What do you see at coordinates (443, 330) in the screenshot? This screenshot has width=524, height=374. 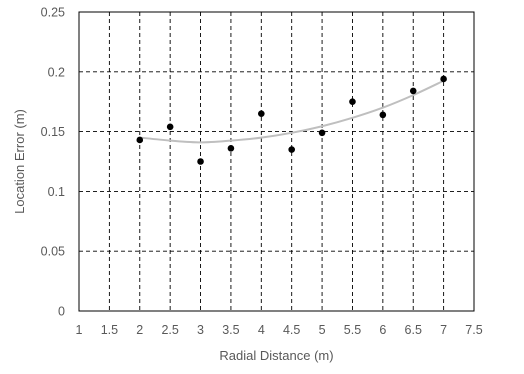 I see `x-tick-label: 7` at bounding box center [443, 330].